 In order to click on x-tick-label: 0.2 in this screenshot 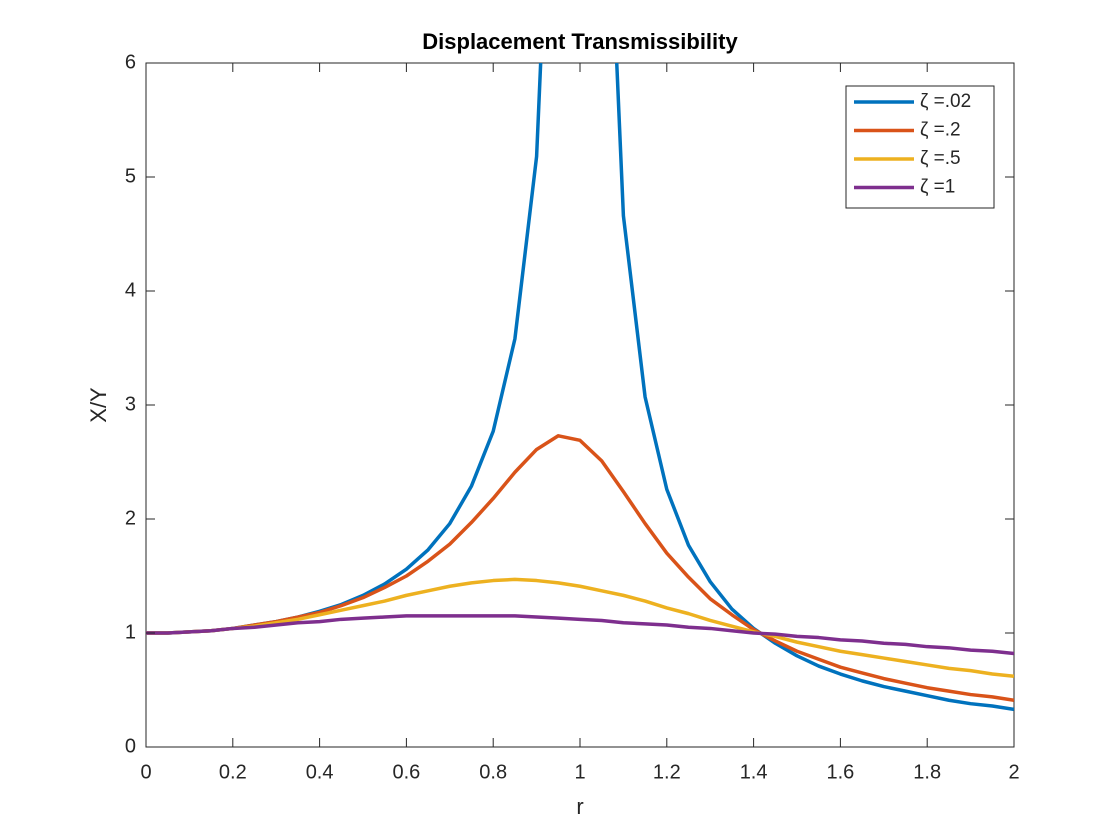, I will do `click(233, 772)`.